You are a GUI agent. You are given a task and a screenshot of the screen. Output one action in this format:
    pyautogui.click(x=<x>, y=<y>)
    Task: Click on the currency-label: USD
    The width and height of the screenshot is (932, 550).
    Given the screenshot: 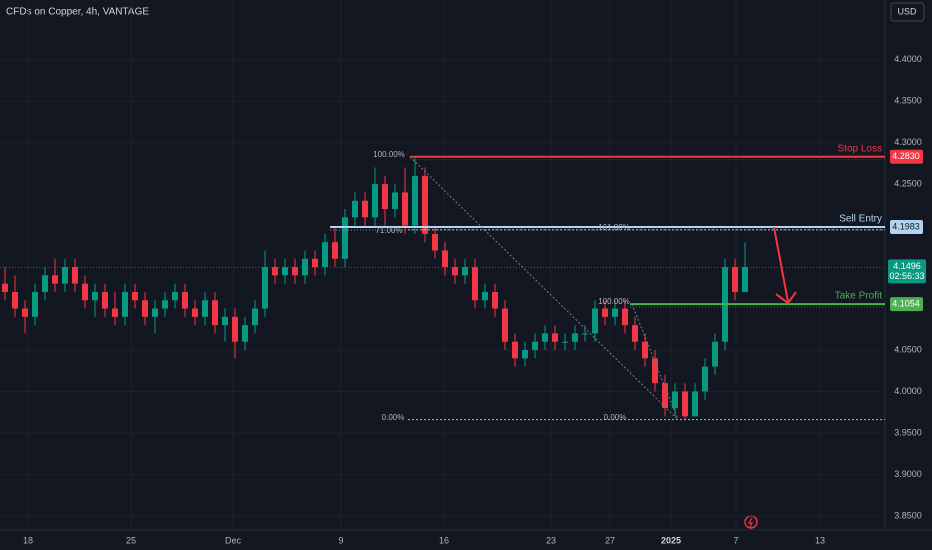 What is the action you would take?
    pyautogui.click(x=907, y=11)
    